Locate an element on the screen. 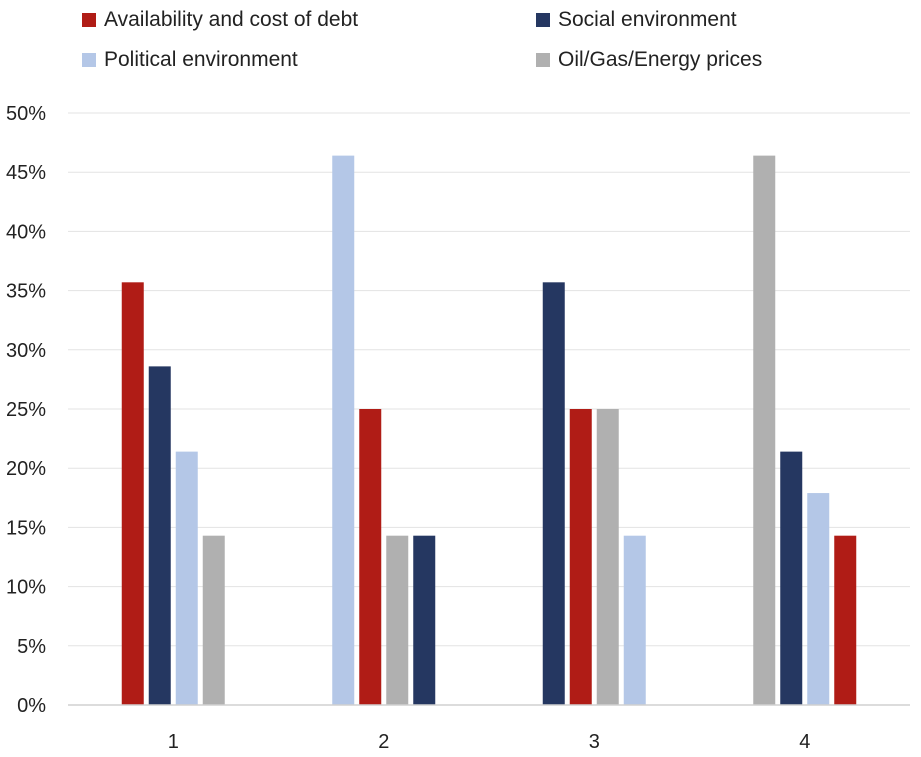  y-tick-label: 10% is located at coordinates (26, 588).